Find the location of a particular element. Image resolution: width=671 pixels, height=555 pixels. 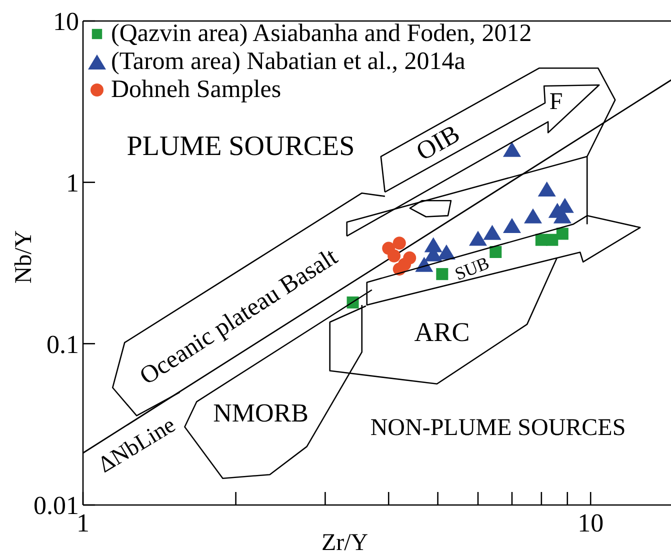

annotation: NMORB is located at coordinates (260, 413).